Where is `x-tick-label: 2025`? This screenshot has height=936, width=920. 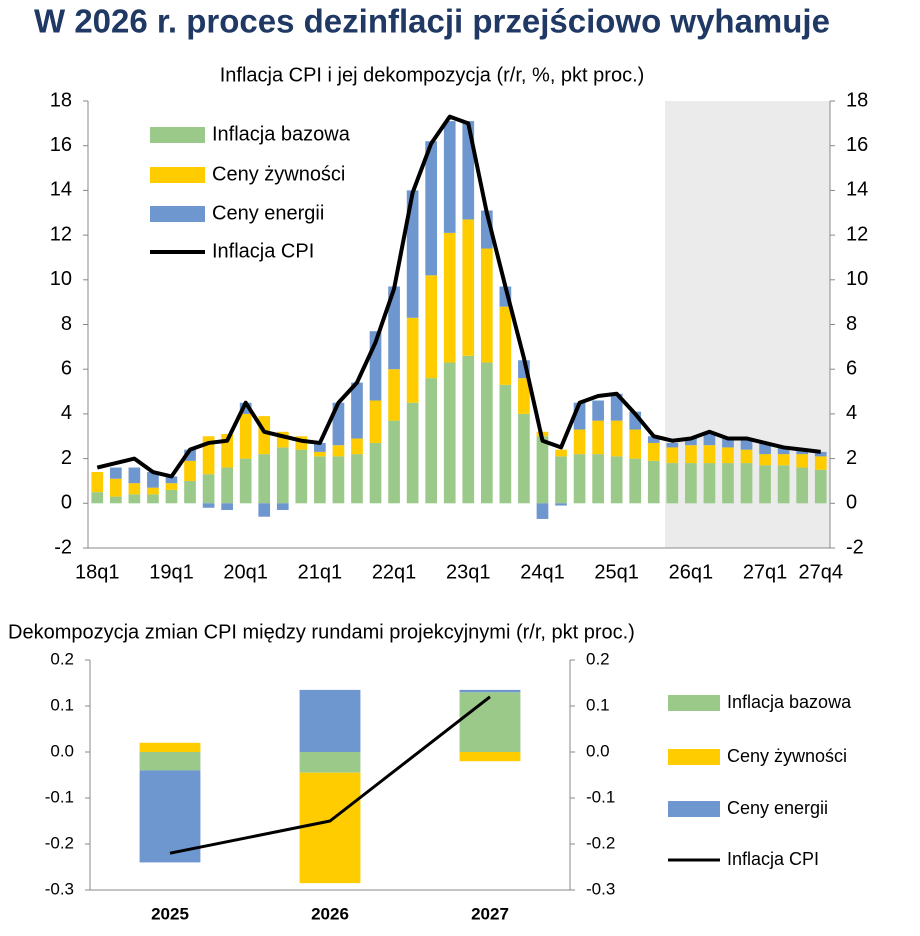
x-tick-label: 2025 is located at coordinates (170, 913).